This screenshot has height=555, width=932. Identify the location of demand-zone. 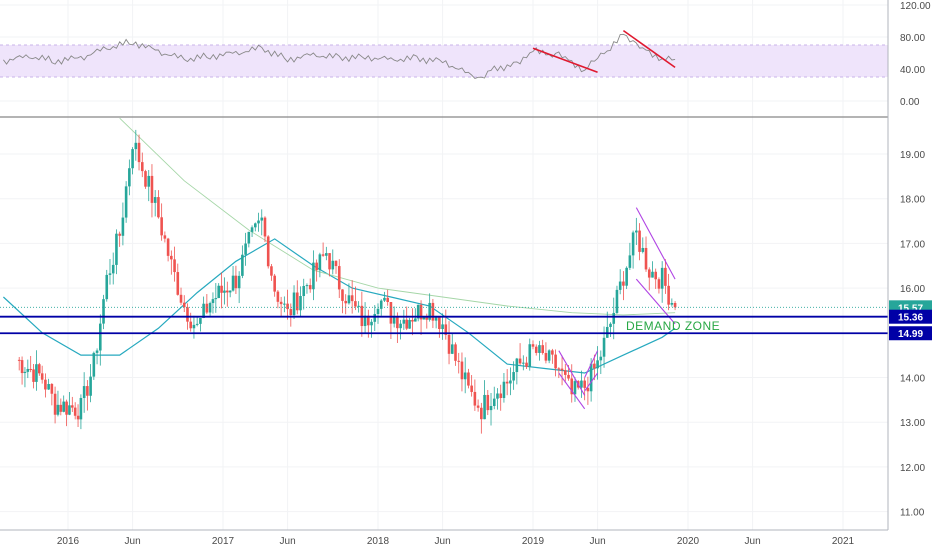
(444, 320).